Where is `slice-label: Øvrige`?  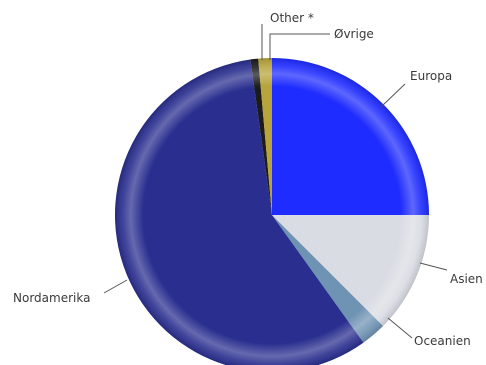
slice-label: Øvrige is located at coordinates (354, 34).